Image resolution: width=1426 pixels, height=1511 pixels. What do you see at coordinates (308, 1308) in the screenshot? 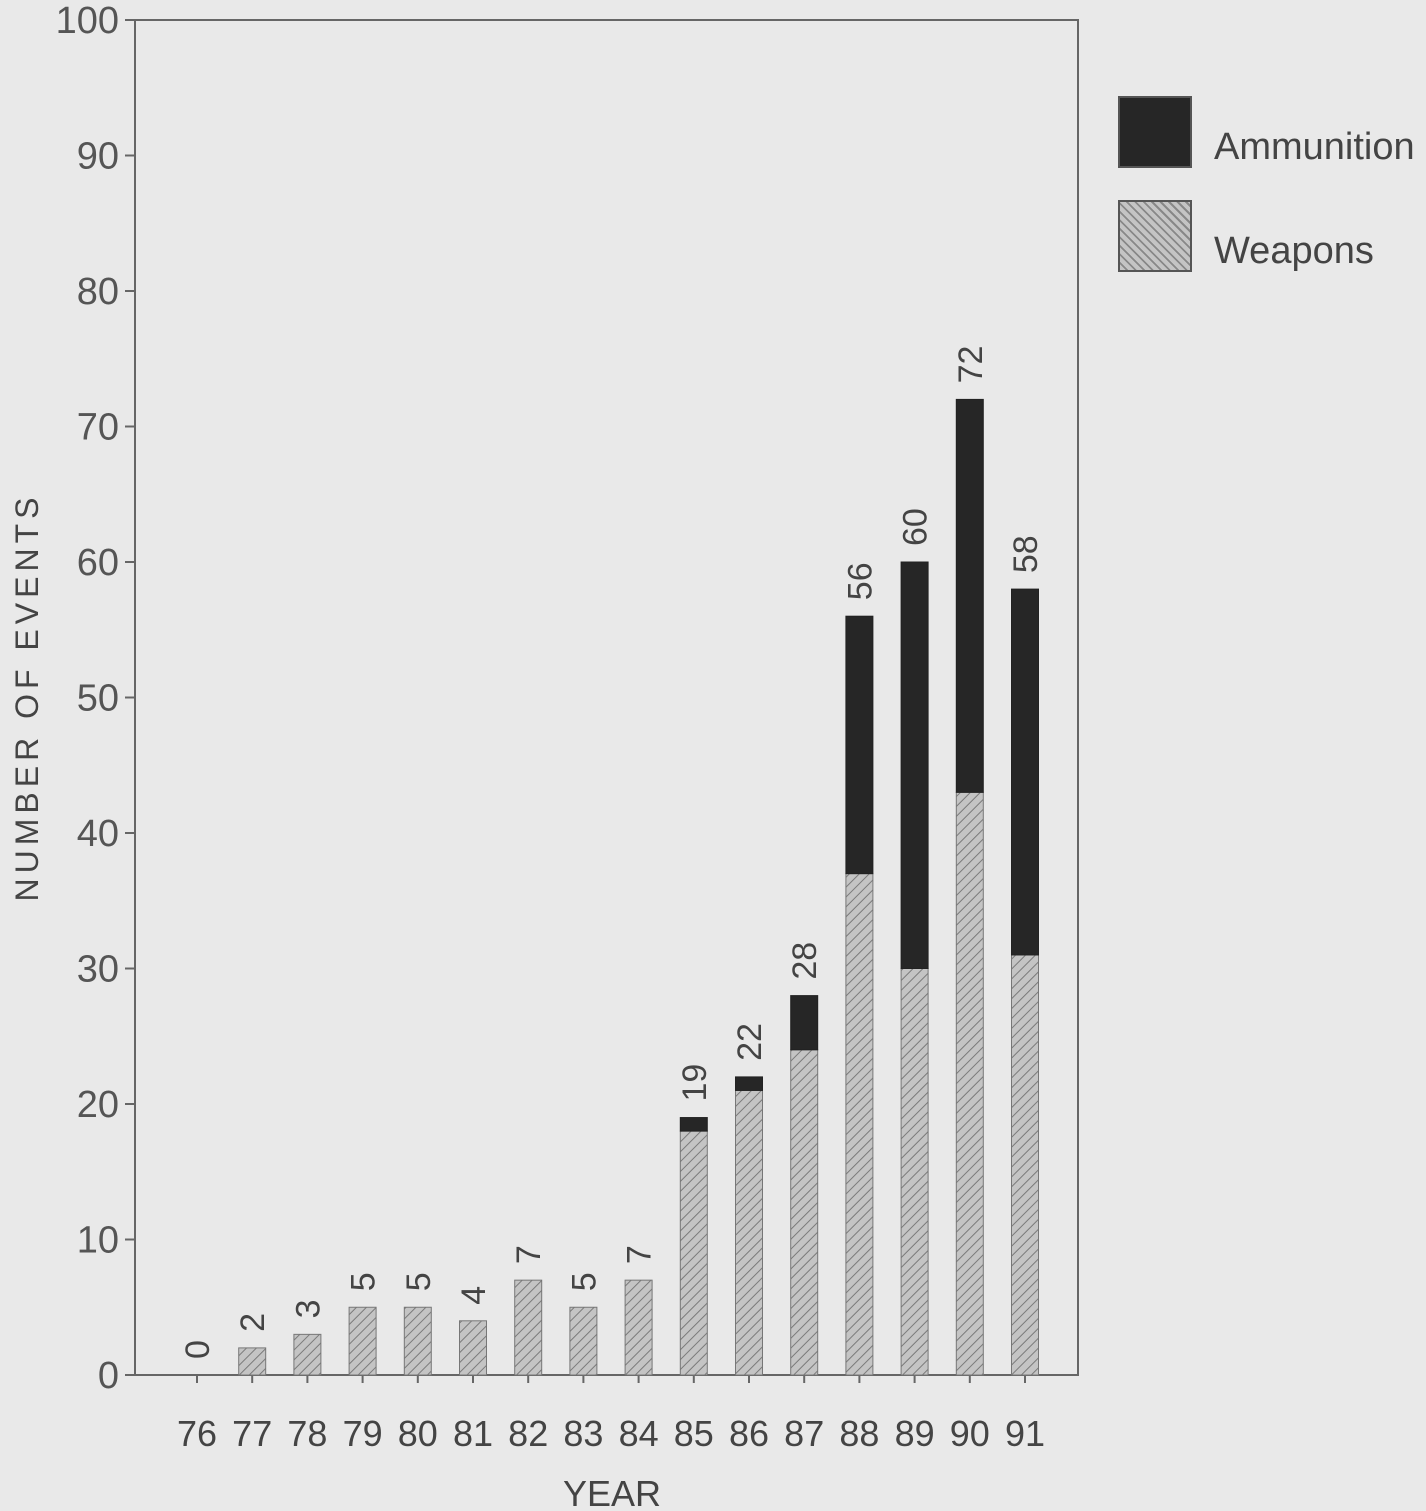
I see `data-label-78: 3` at bounding box center [308, 1308].